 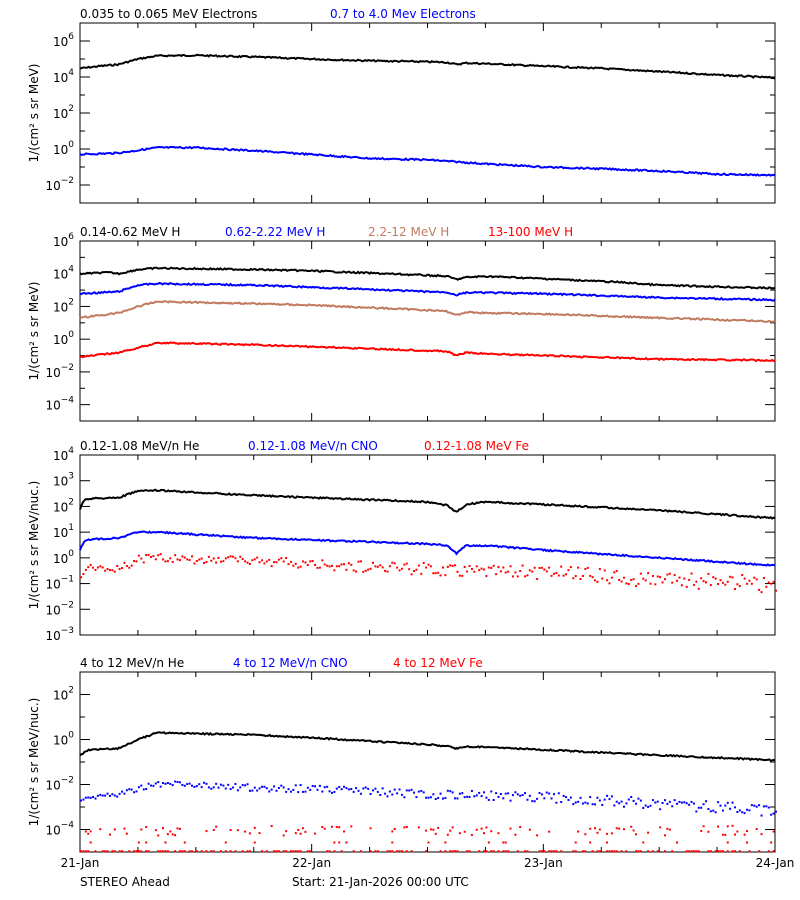 What do you see at coordinates (311, 863) in the screenshot?
I see `x-tick-label: 22-Jan` at bounding box center [311, 863].